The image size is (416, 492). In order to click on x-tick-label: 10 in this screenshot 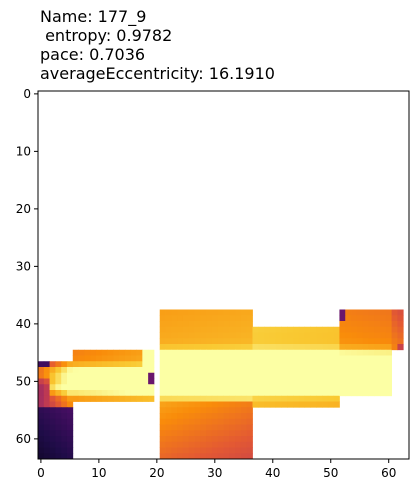, I will do `click(98, 473)`.